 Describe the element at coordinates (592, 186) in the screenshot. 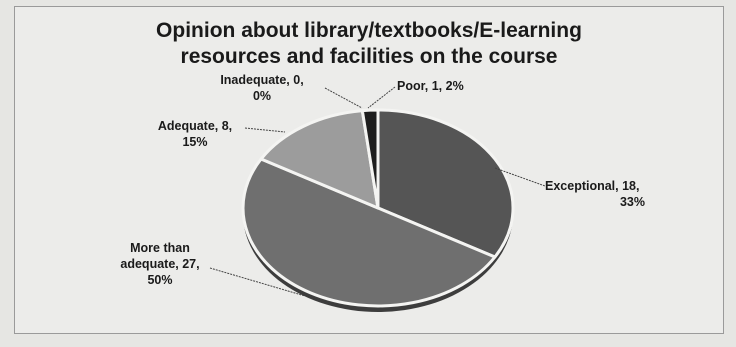

I see `slice-label-0-line-0: Exceptional, 18,` at that location.